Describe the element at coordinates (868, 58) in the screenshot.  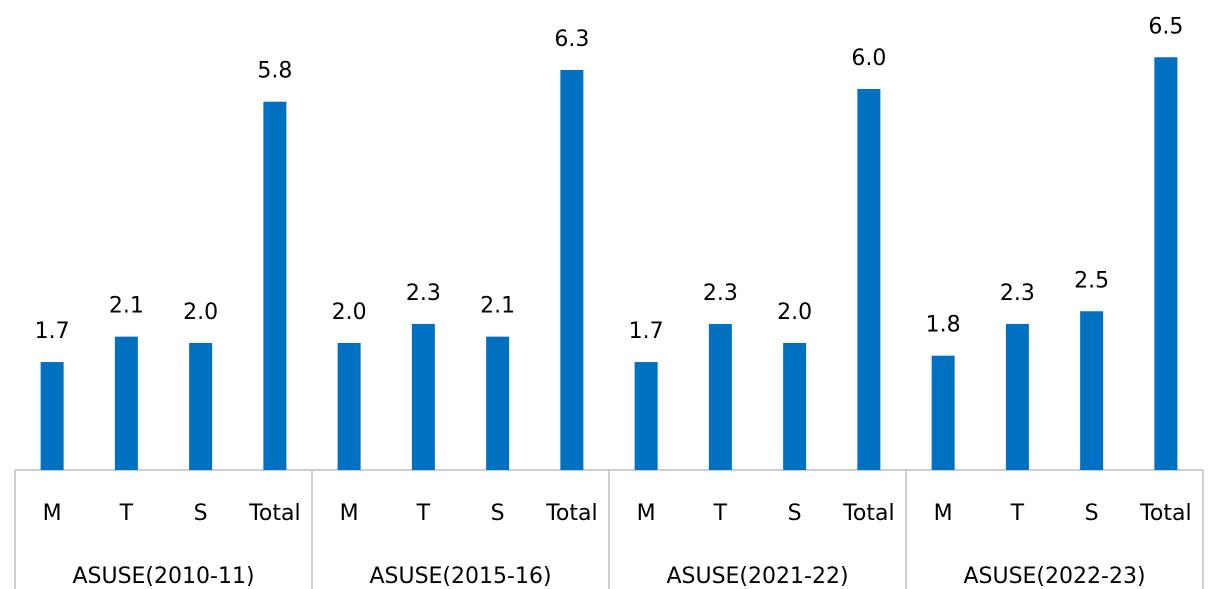
I see `data-label: 6.0` at that location.